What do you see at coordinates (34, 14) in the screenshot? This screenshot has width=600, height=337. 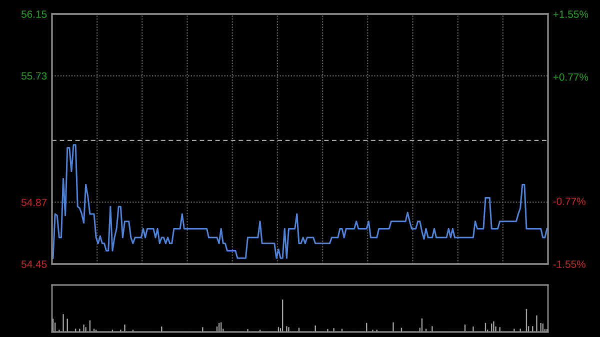 I see `y-tick-label: 56.15` at bounding box center [34, 14].